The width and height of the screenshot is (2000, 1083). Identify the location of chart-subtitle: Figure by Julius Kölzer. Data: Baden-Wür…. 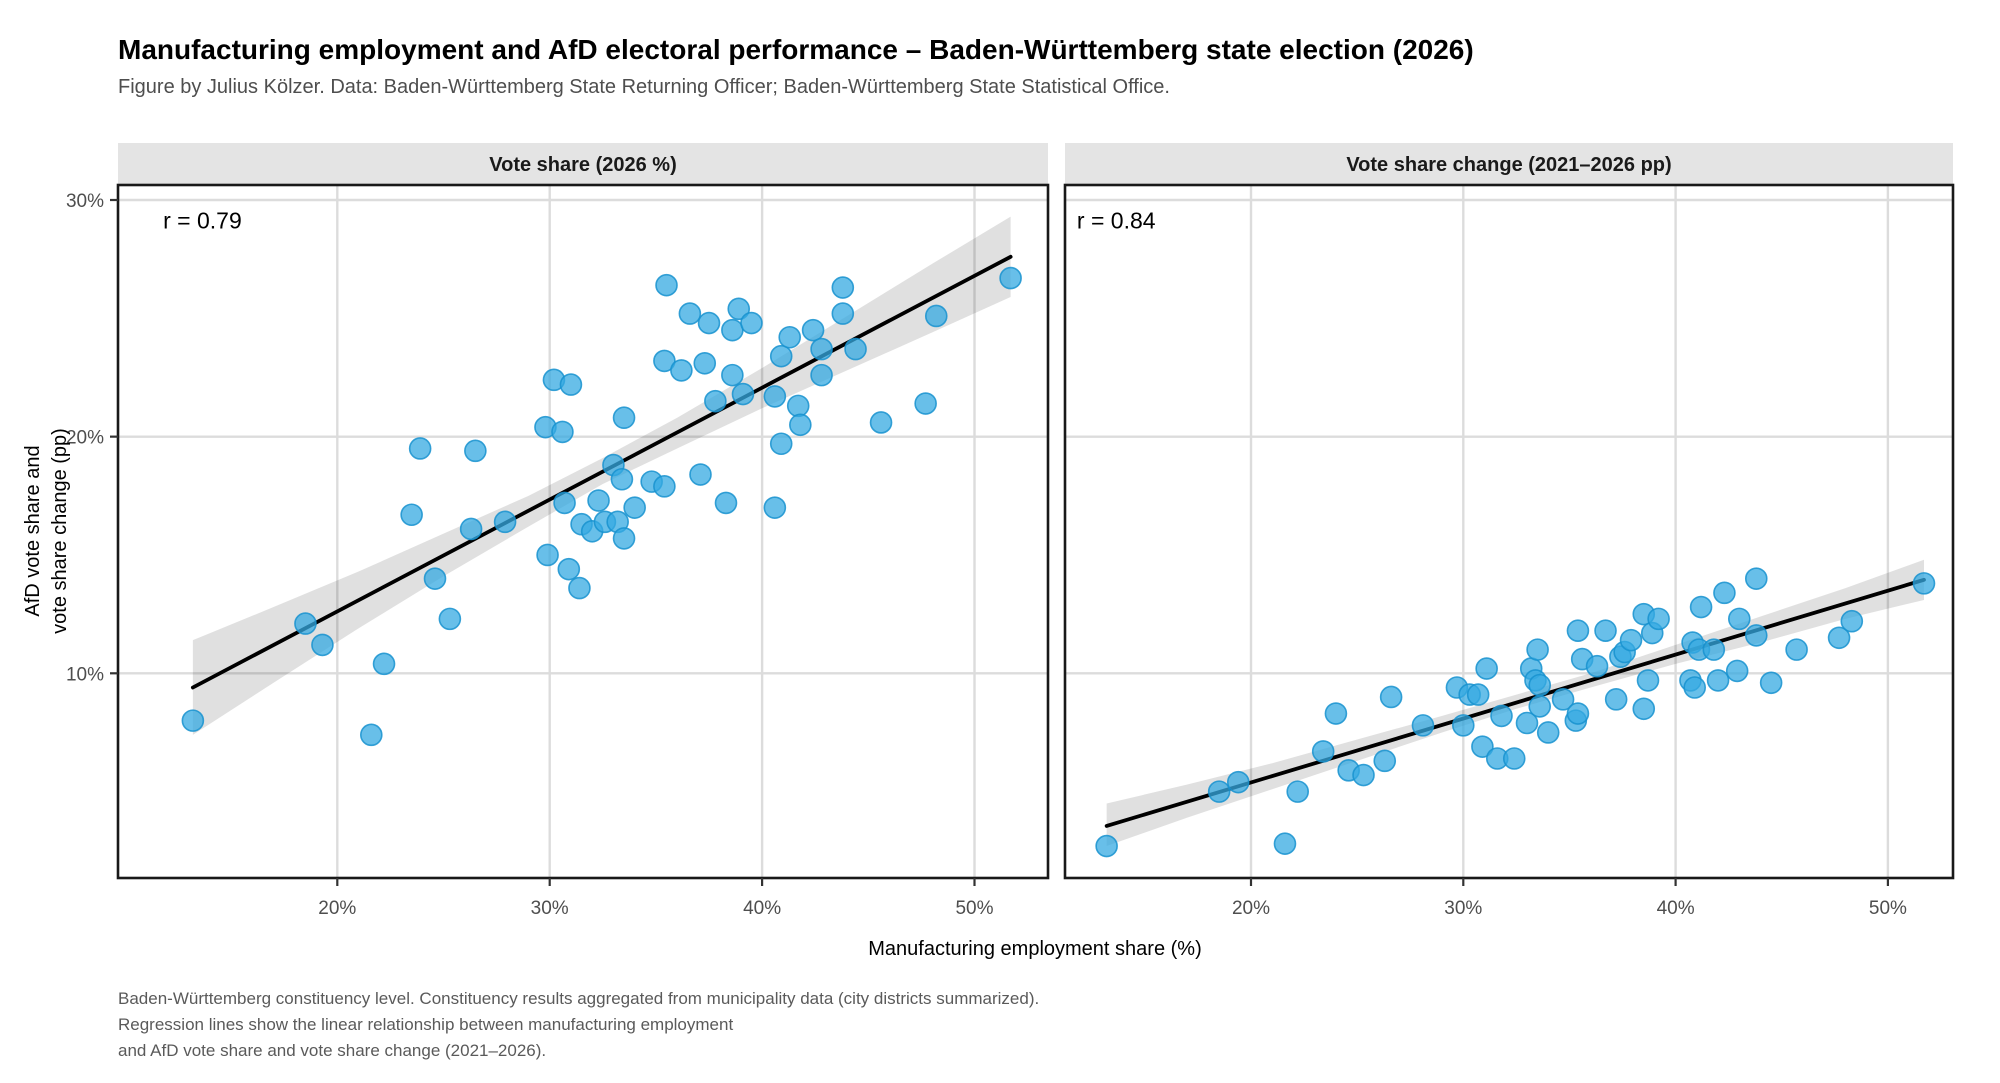
(644, 87).